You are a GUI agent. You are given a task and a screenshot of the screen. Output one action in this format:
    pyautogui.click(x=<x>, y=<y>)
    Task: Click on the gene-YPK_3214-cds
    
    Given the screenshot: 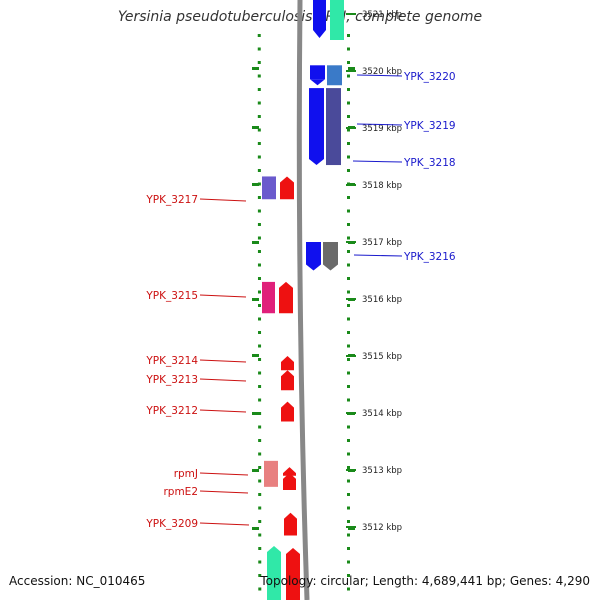 What is the action you would take?
    pyautogui.click(x=287, y=363)
    